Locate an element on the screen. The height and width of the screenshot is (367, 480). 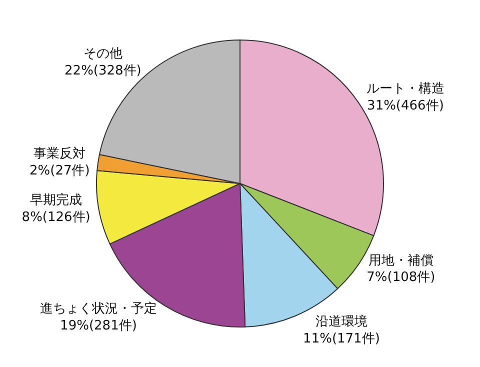
data-label: 8%(126件) is located at coordinates (56, 217).